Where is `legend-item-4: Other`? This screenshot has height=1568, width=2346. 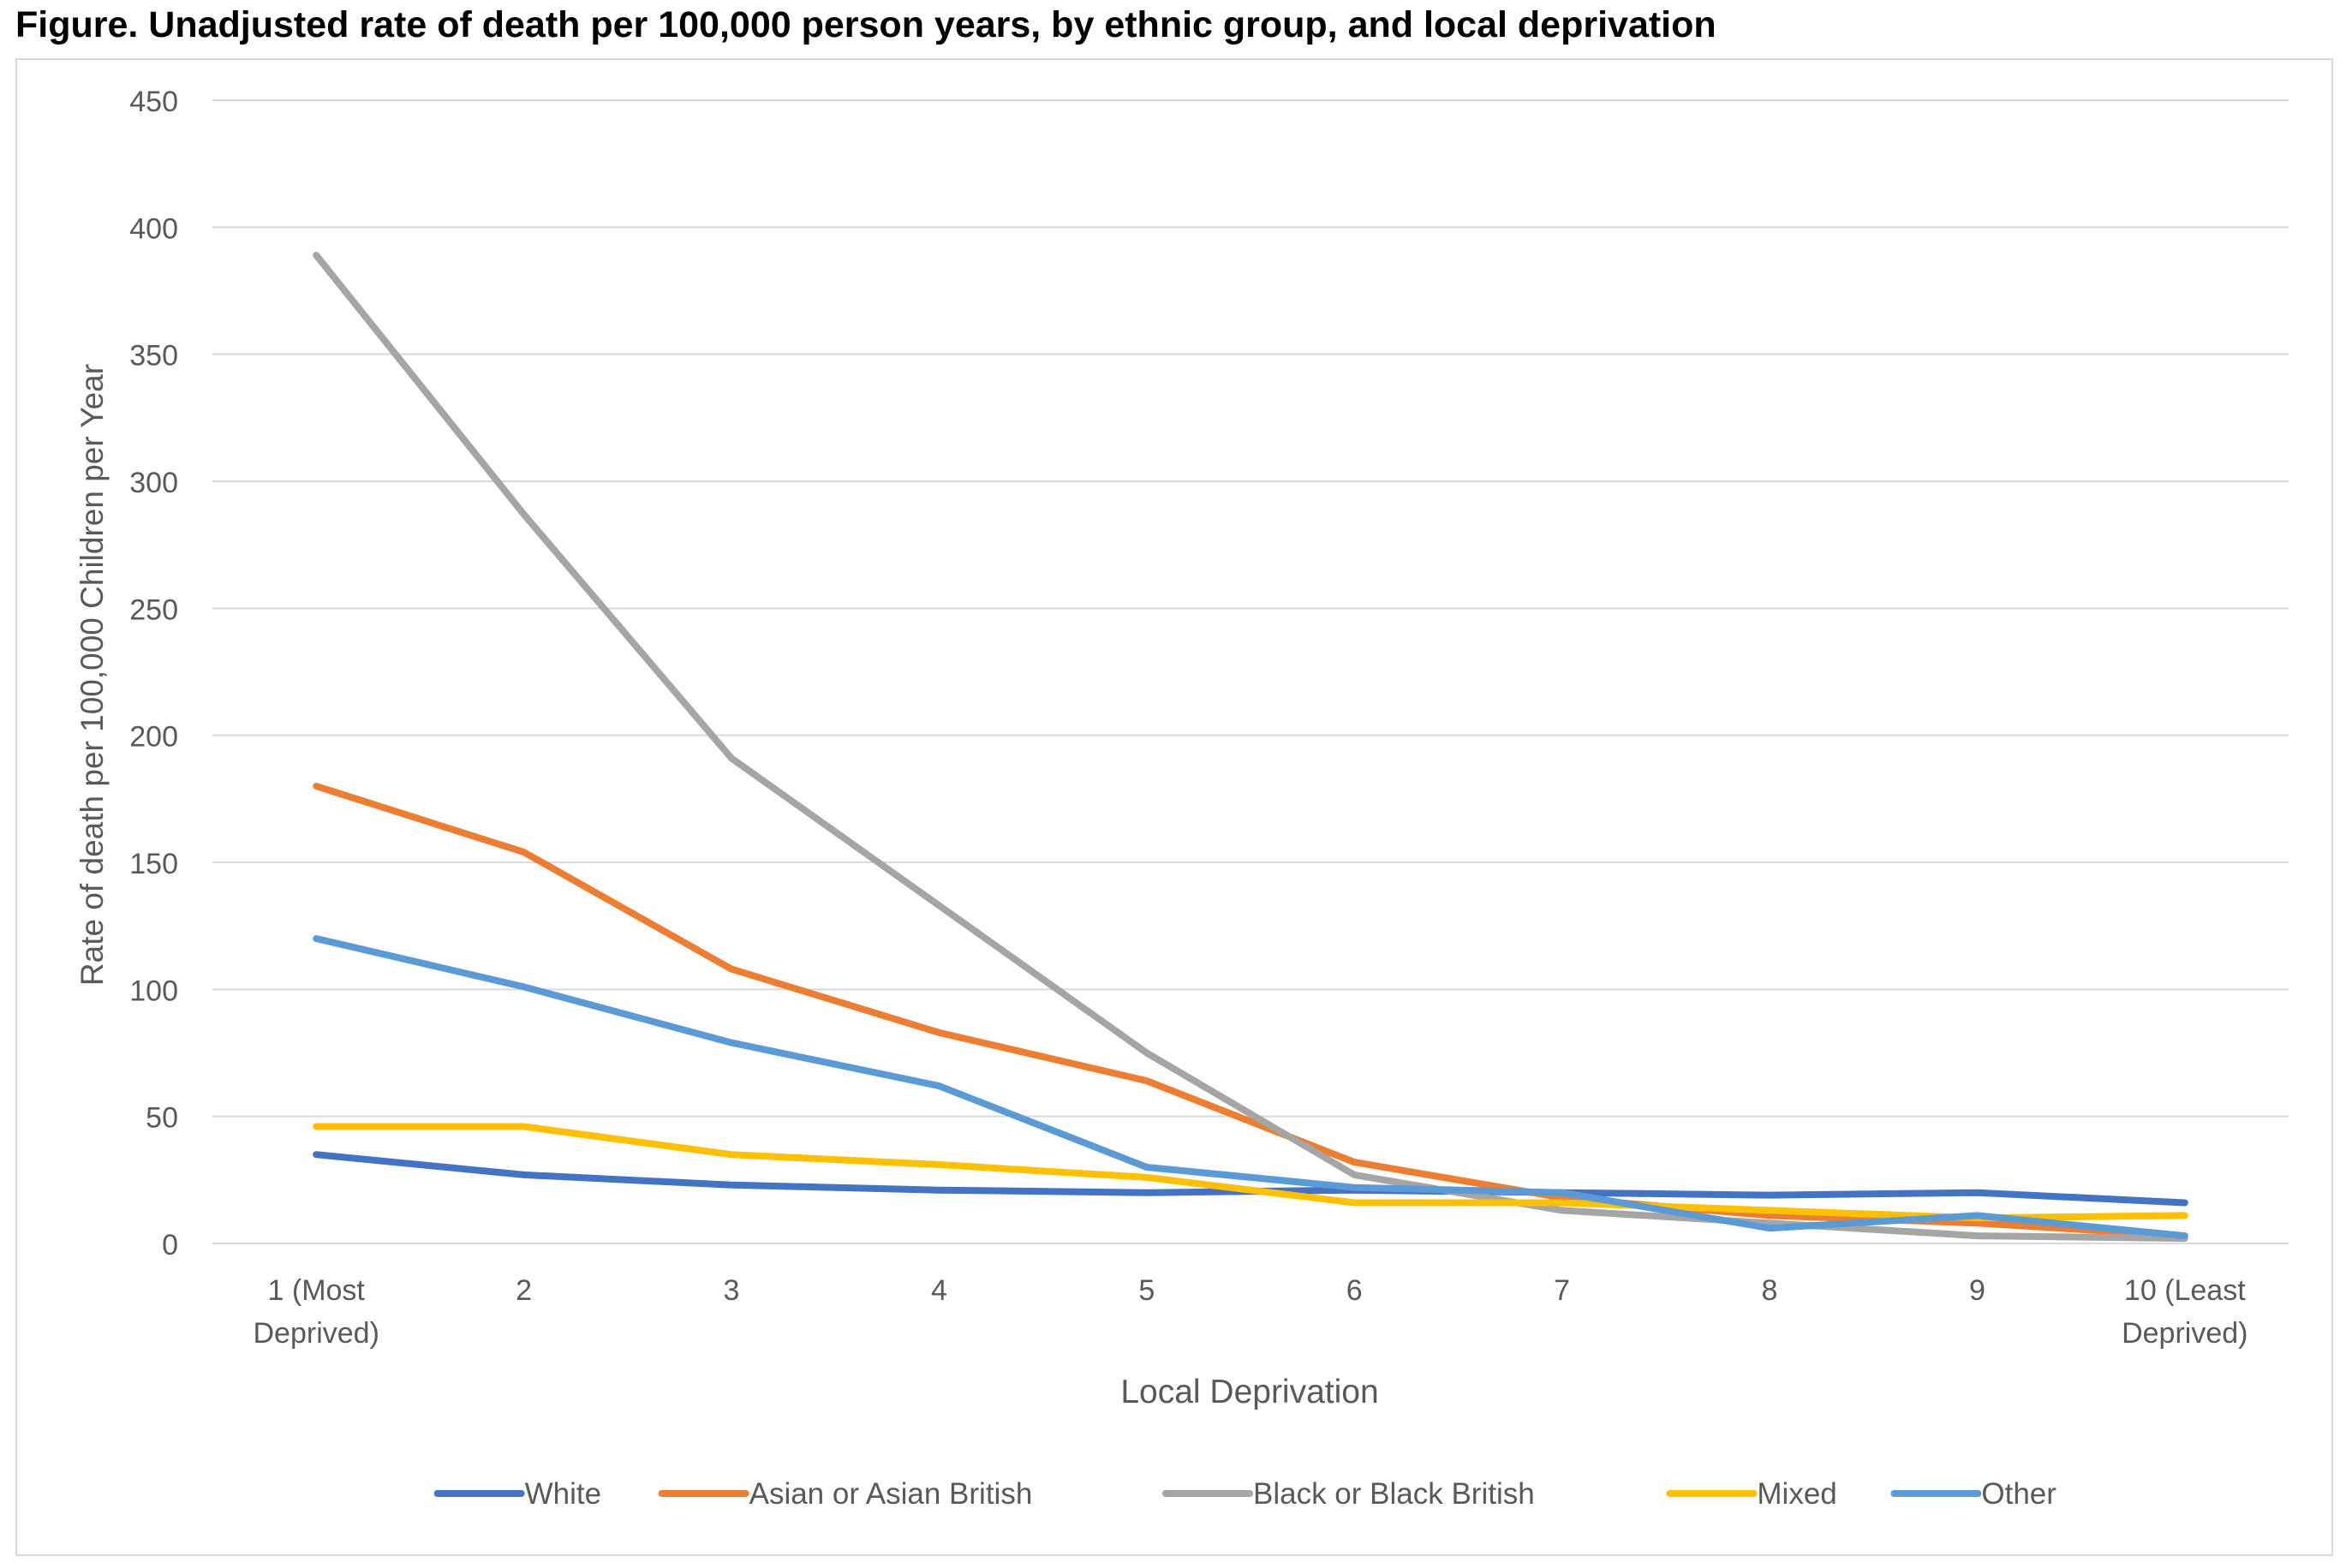
legend-item-4: Other is located at coordinates (1973, 1494).